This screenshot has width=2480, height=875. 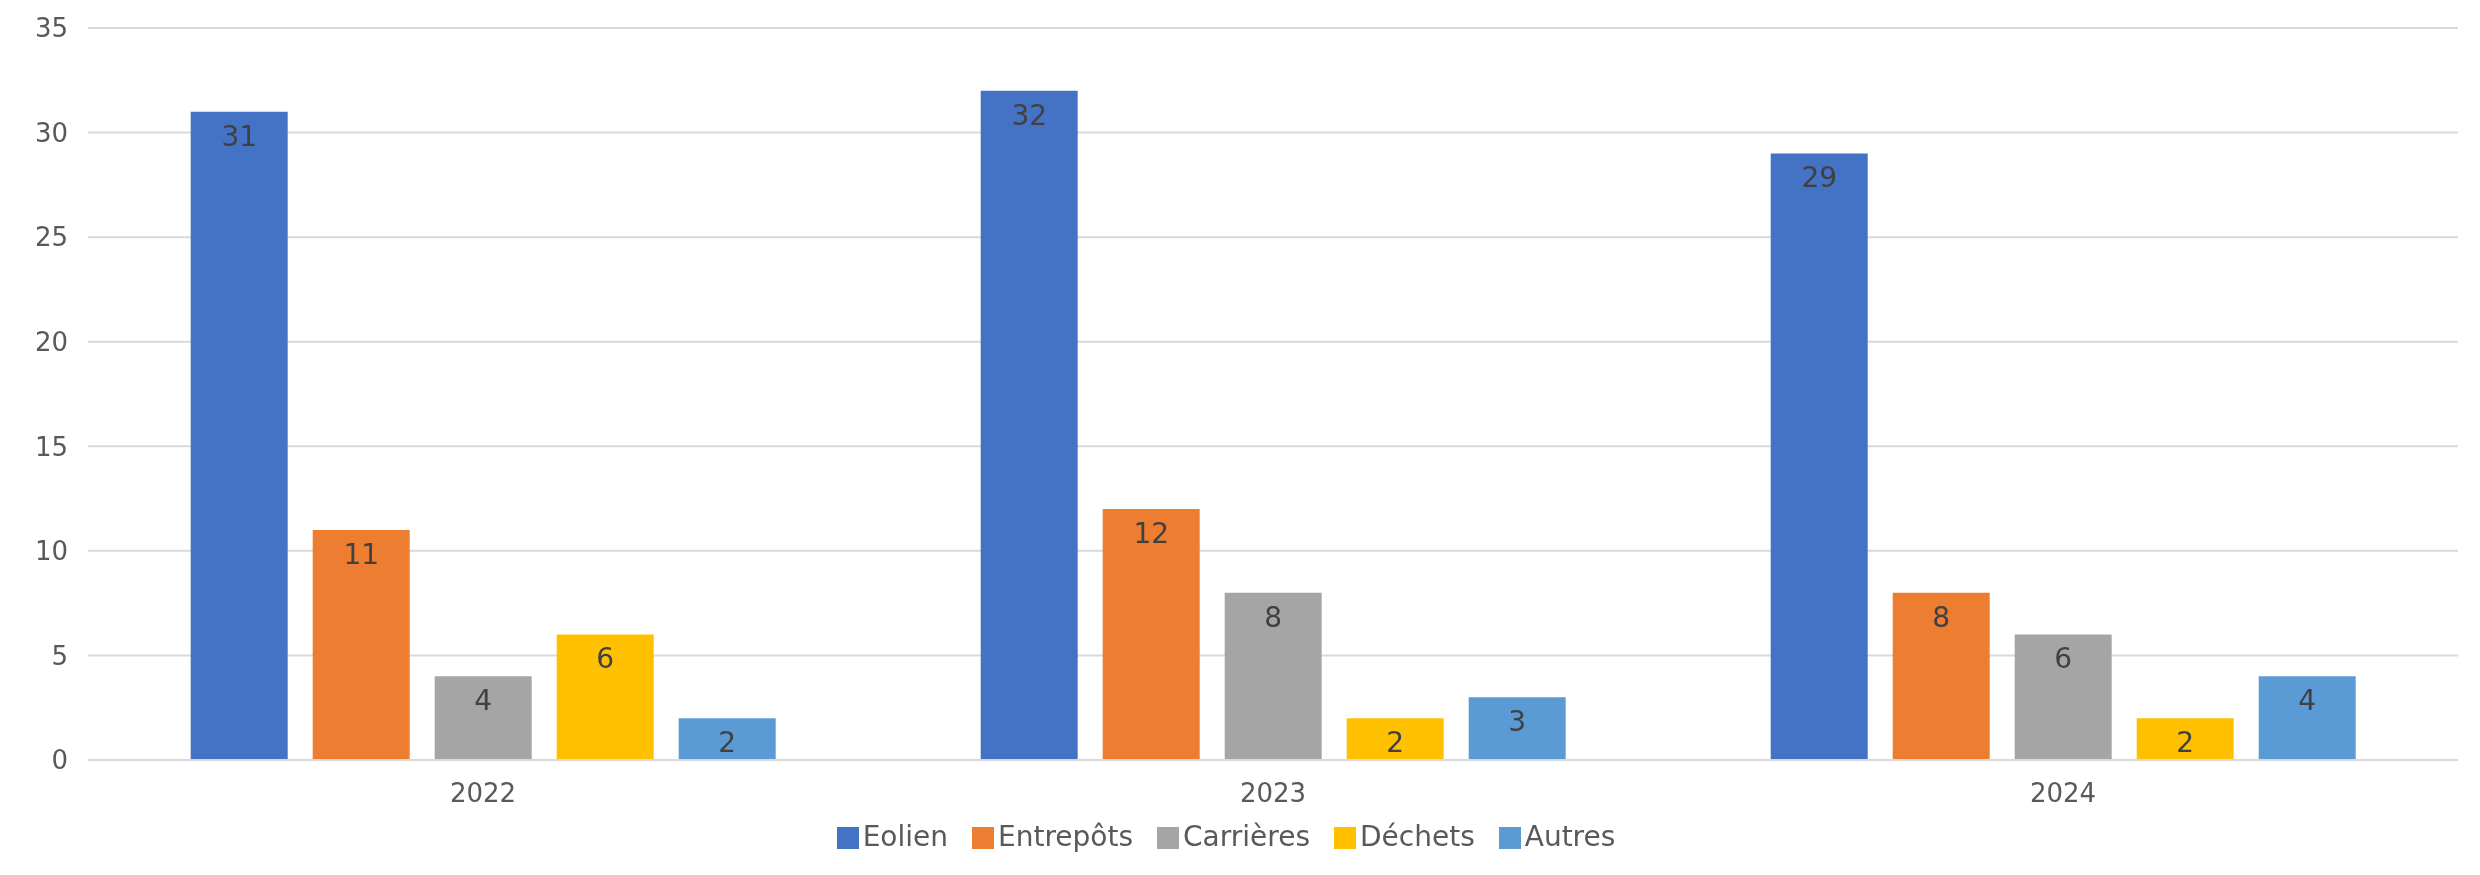 What do you see at coordinates (905, 836) in the screenshot?
I see `legend-label: Eolien` at bounding box center [905, 836].